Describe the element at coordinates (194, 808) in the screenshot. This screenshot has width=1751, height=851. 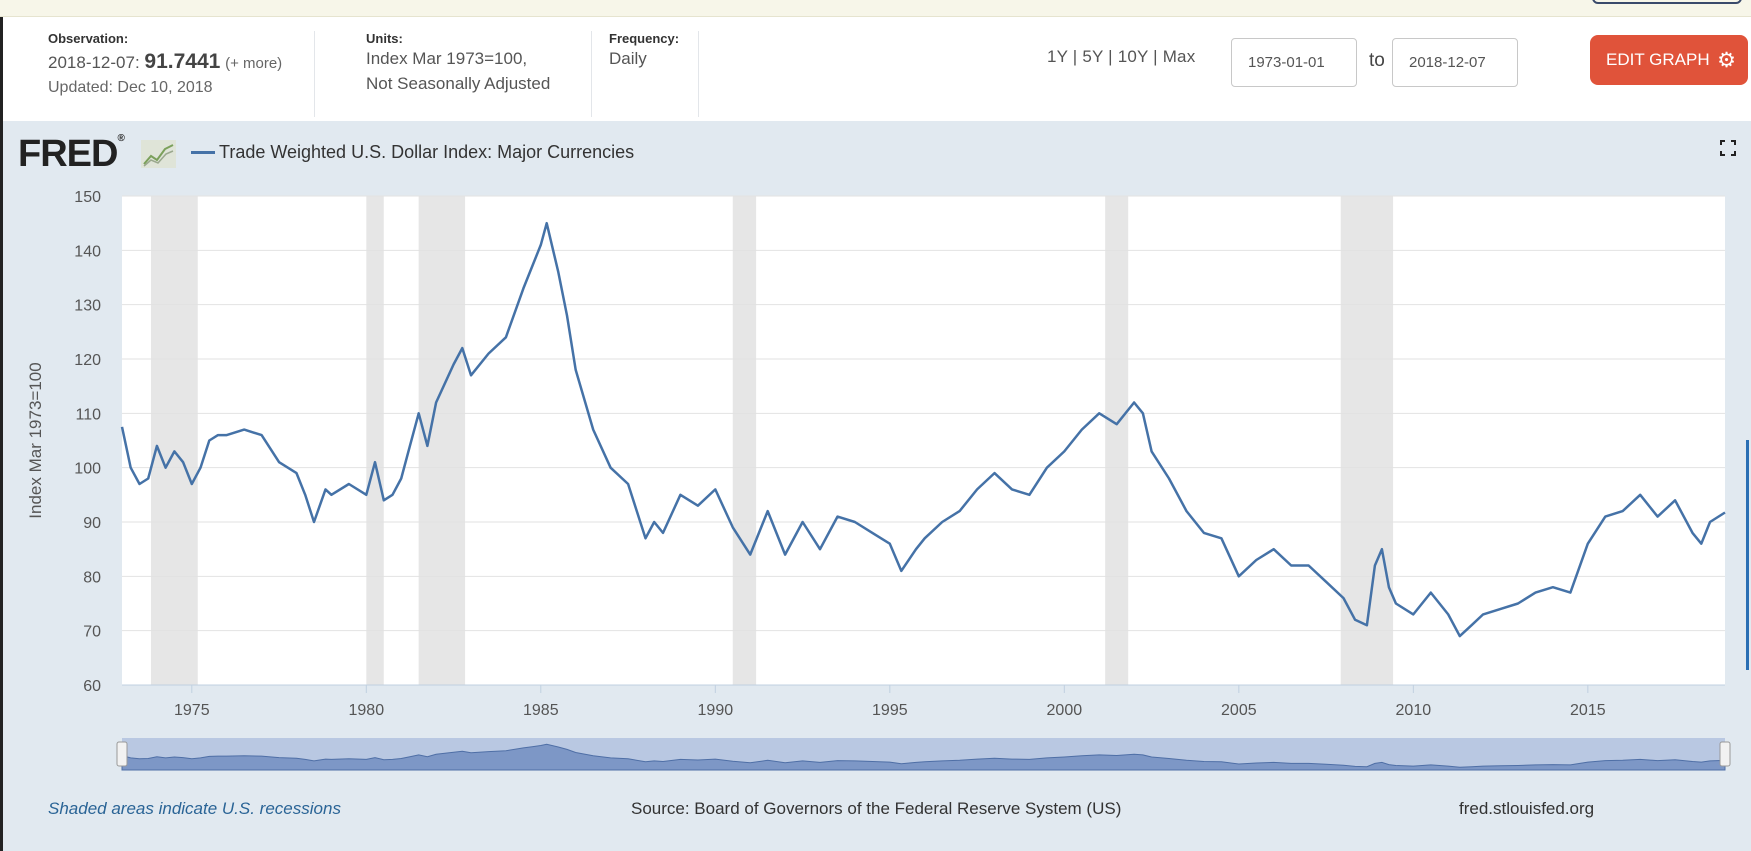
I see `recession-note: Shaded areas indicate U.S. recessions` at that location.